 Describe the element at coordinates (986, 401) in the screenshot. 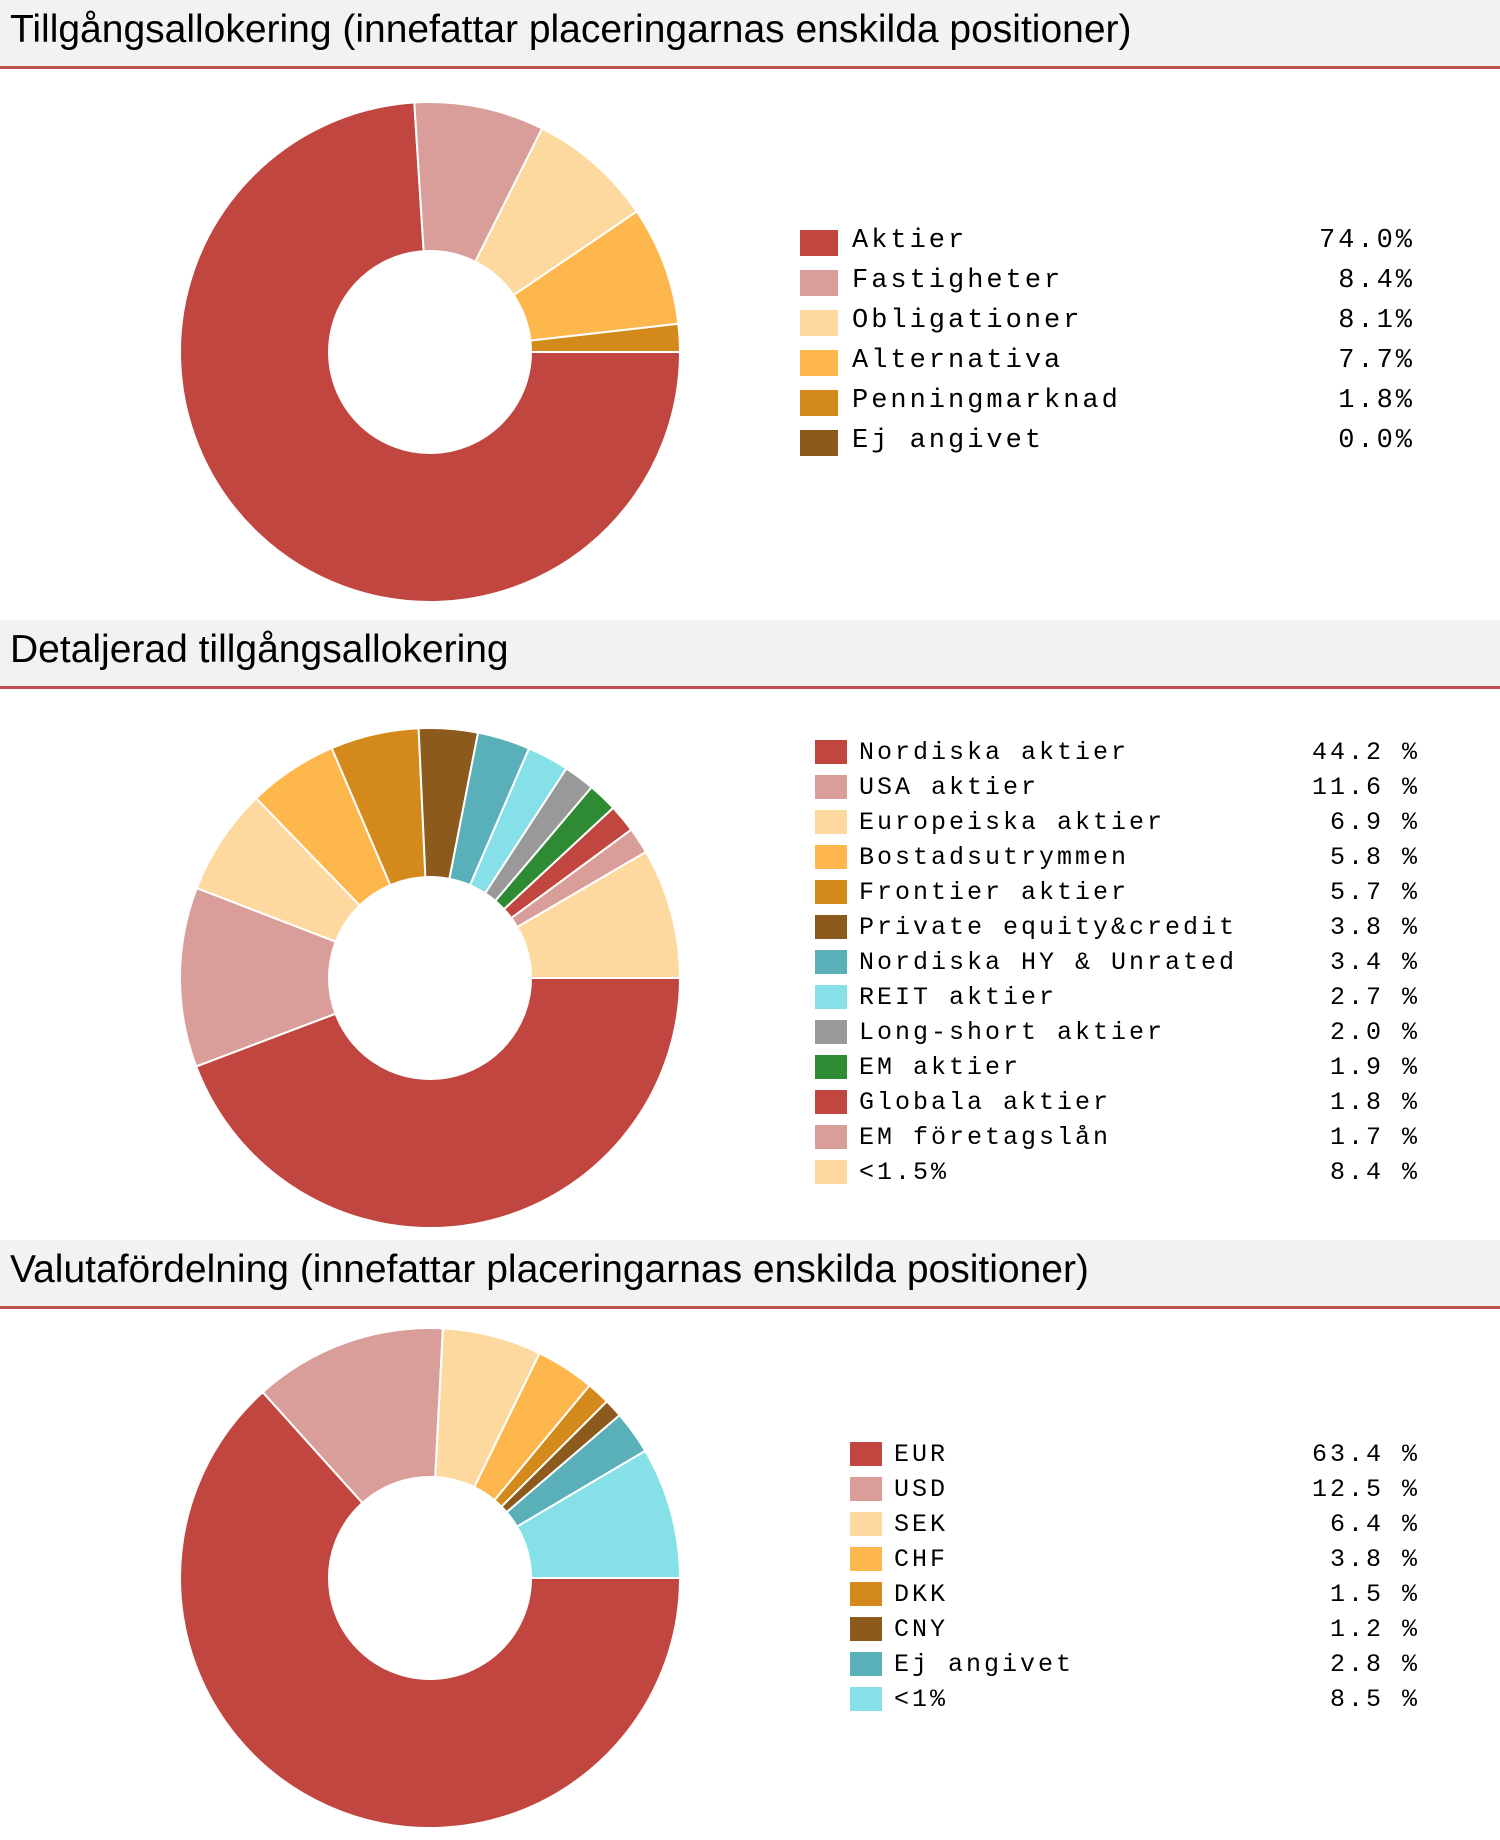

I see `legend-label: Penningmarknad` at that location.